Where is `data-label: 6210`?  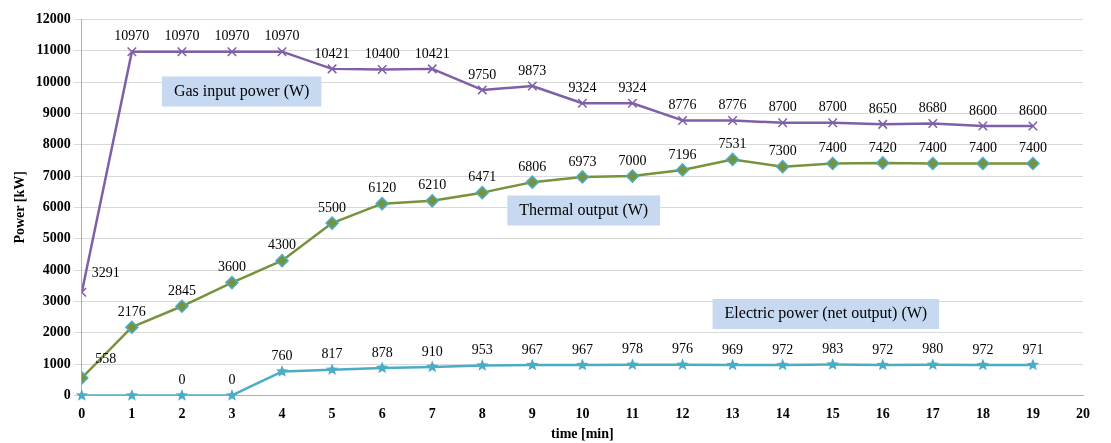
data-label: 6210 is located at coordinates (432, 185).